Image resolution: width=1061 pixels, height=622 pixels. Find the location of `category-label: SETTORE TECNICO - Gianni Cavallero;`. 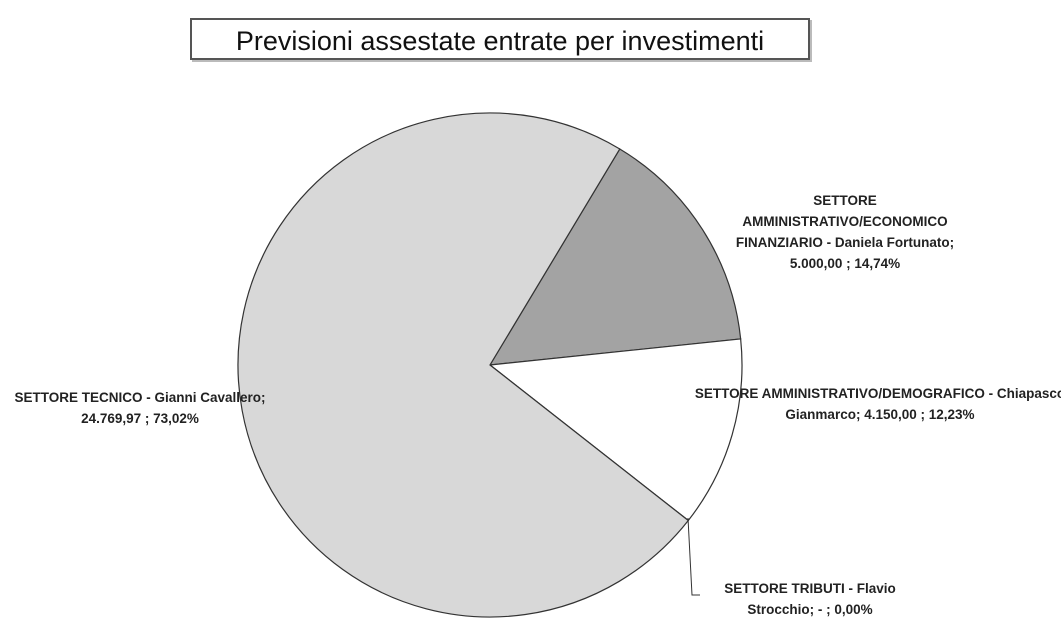

category-label: SETTORE TECNICO - Gianni Cavallero; is located at coordinates (140, 397).